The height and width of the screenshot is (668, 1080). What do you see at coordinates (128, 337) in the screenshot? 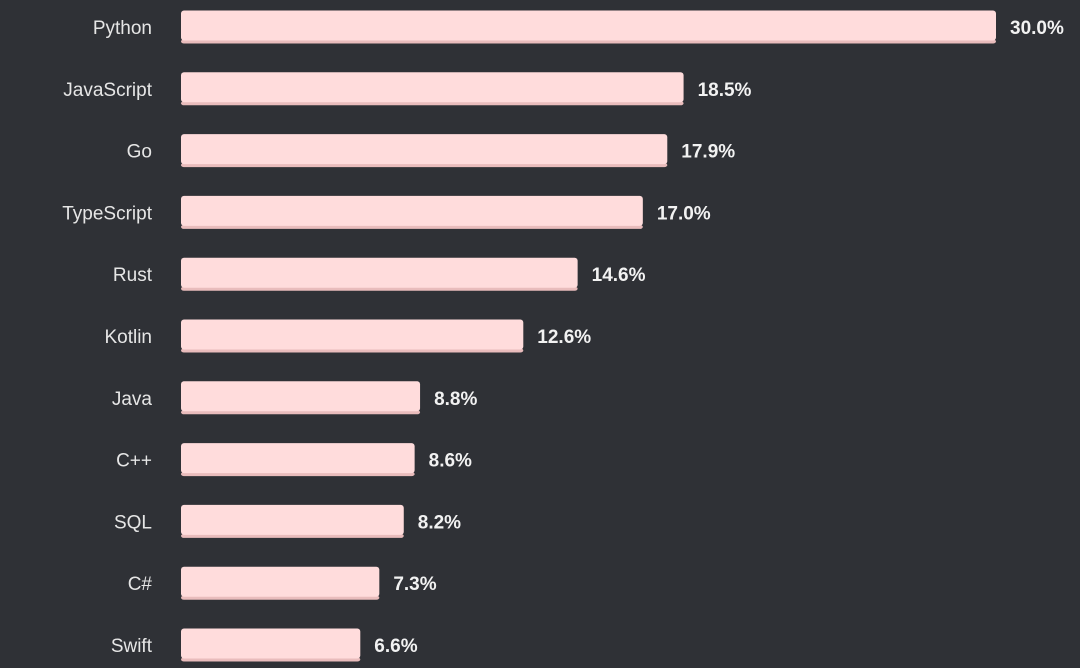
I see `category-label: Kotlin` at bounding box center [128, 337].